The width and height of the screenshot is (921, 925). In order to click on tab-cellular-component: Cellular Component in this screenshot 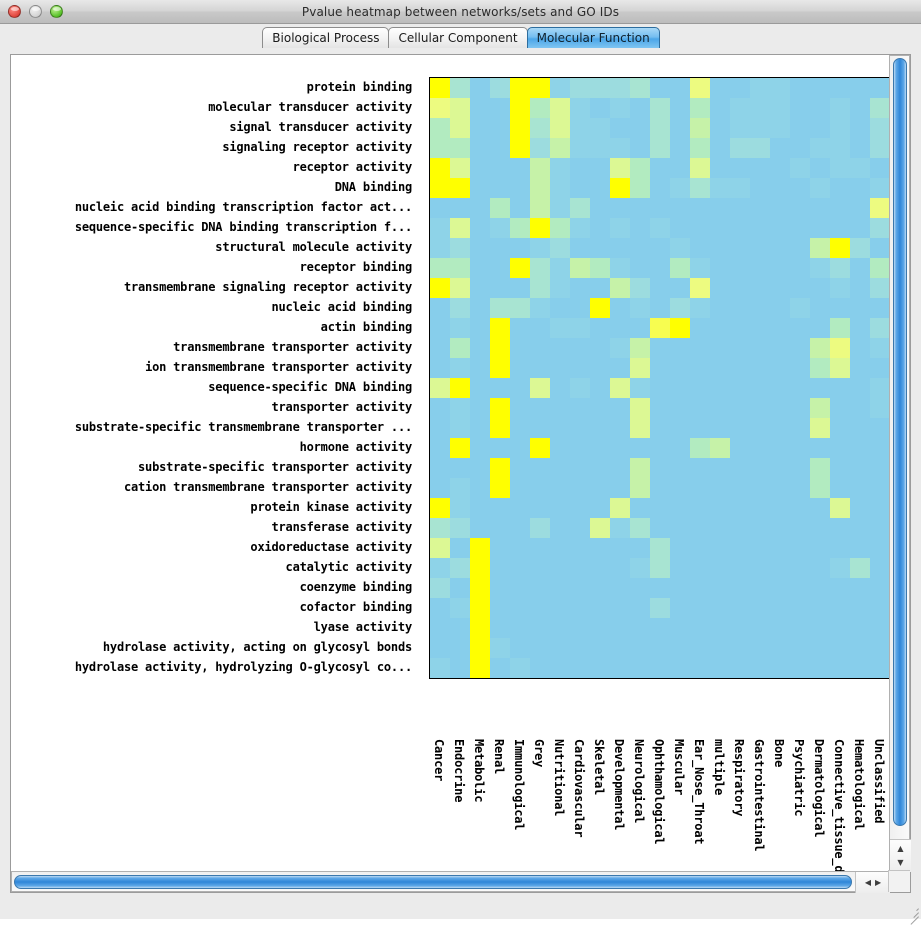, I will do `click(458, 37)`.